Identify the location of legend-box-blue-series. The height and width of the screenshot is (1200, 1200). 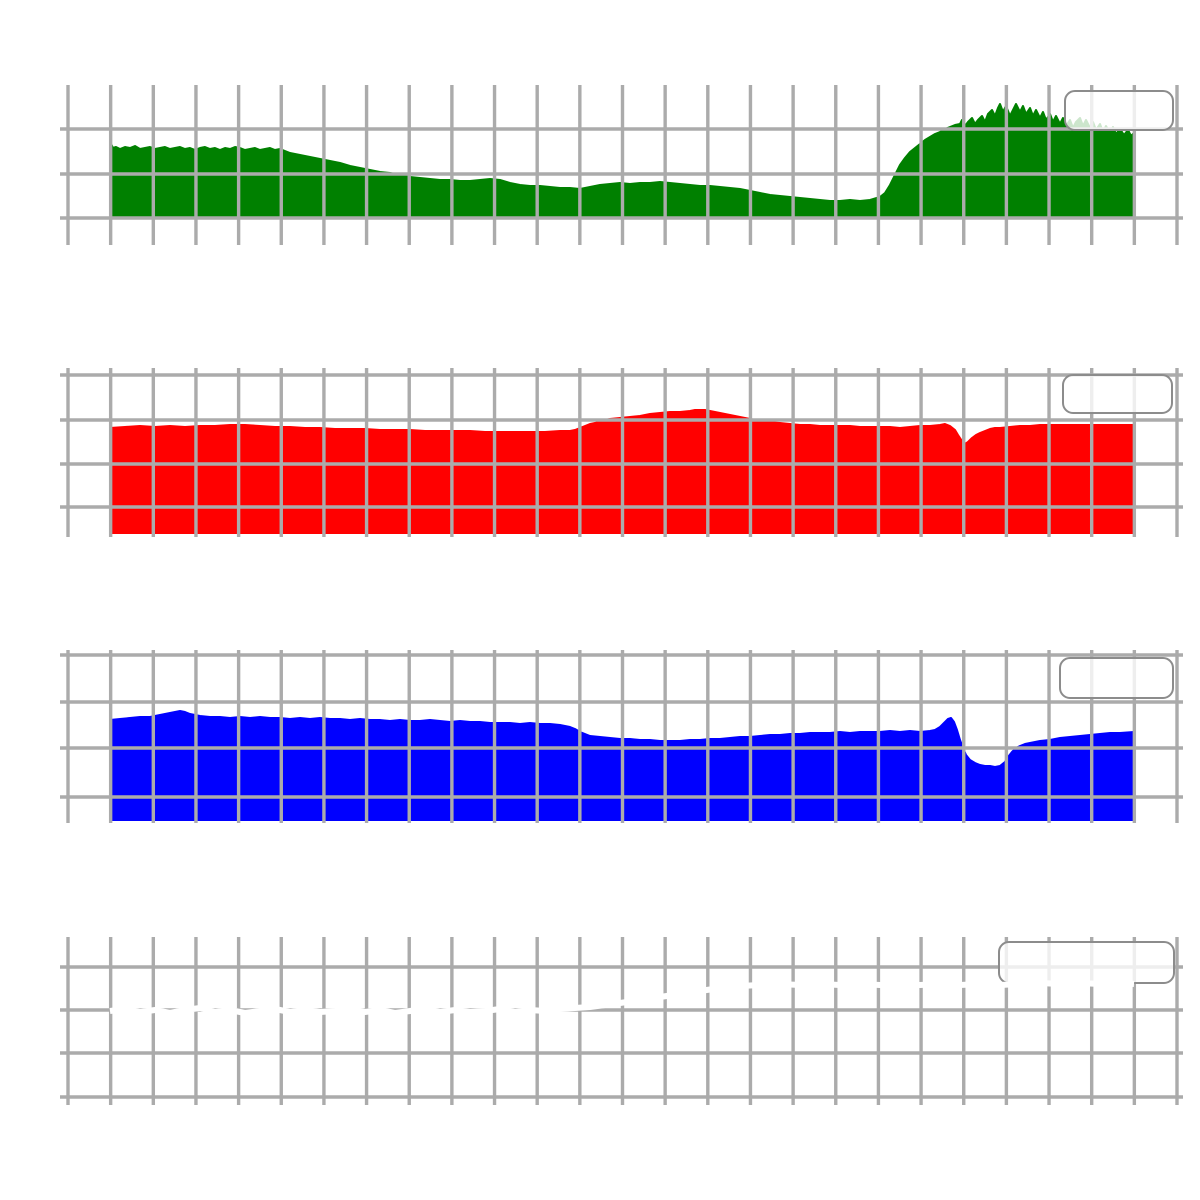
(1116, 678).